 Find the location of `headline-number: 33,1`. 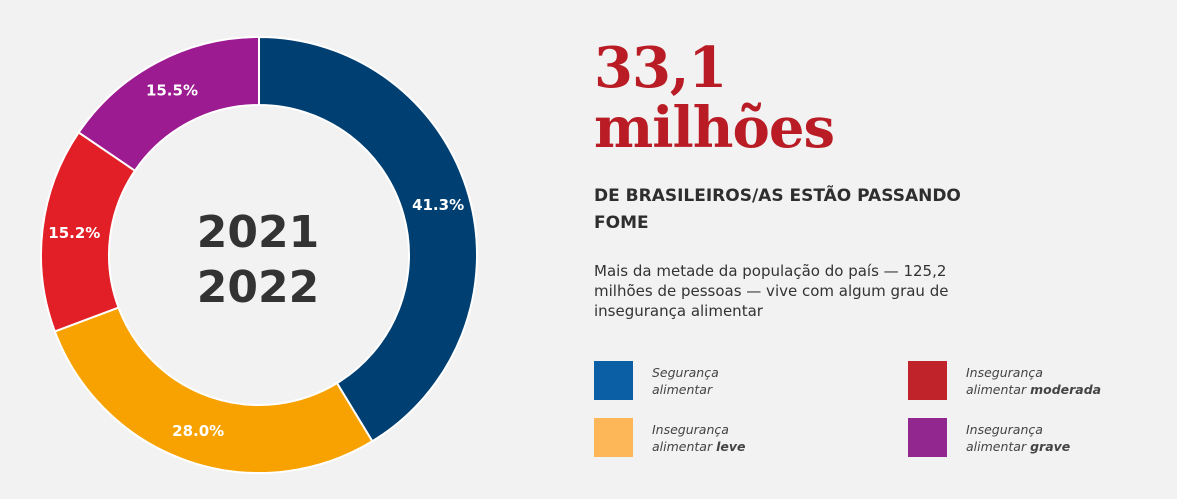

headline-number: 33,1 is located at coordinates (660, 68).